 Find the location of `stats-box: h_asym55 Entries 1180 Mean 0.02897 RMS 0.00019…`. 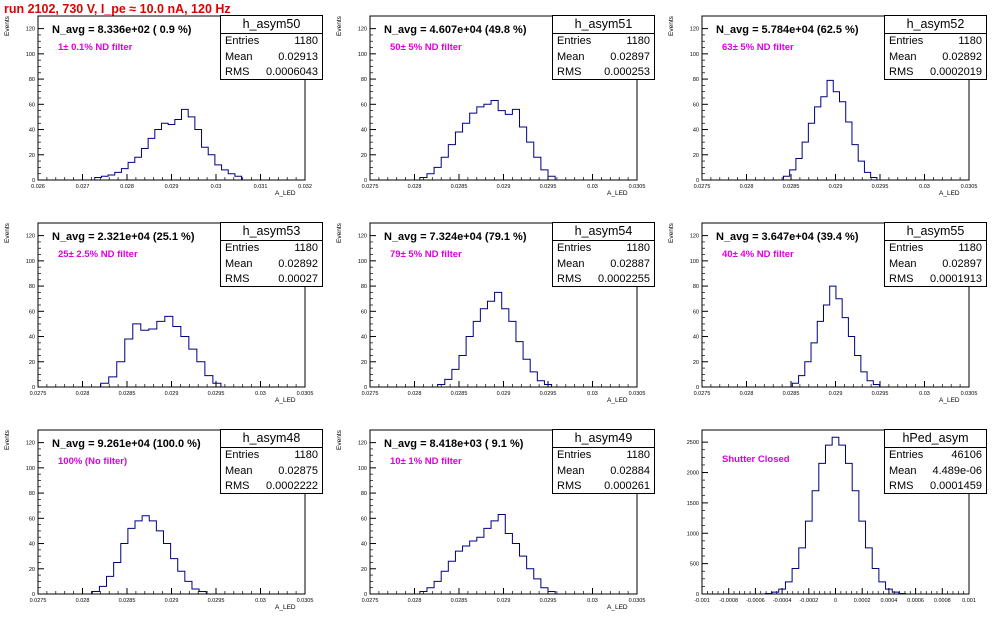

stats-box: h_asym55 Entries 1180 Mean 0.02897 RMS 0.00019… is located at coordinates (935, 254).